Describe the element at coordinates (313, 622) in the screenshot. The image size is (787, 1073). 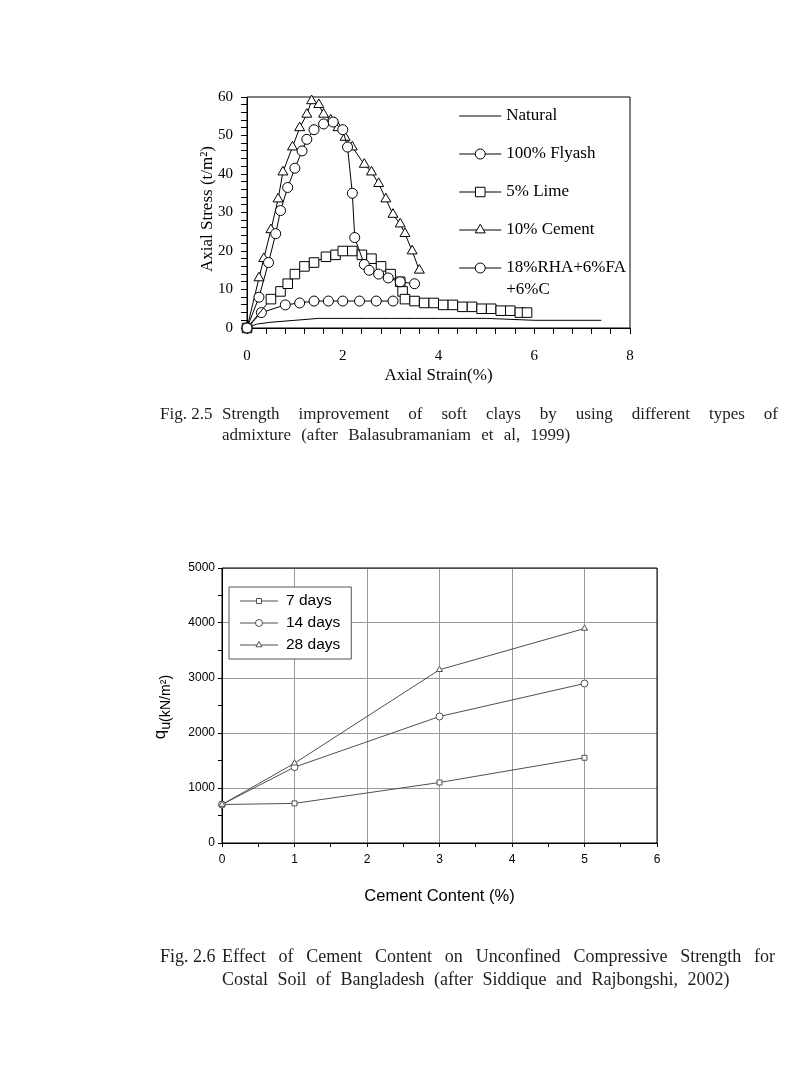
I see `legend-label: 14 days` at that location.